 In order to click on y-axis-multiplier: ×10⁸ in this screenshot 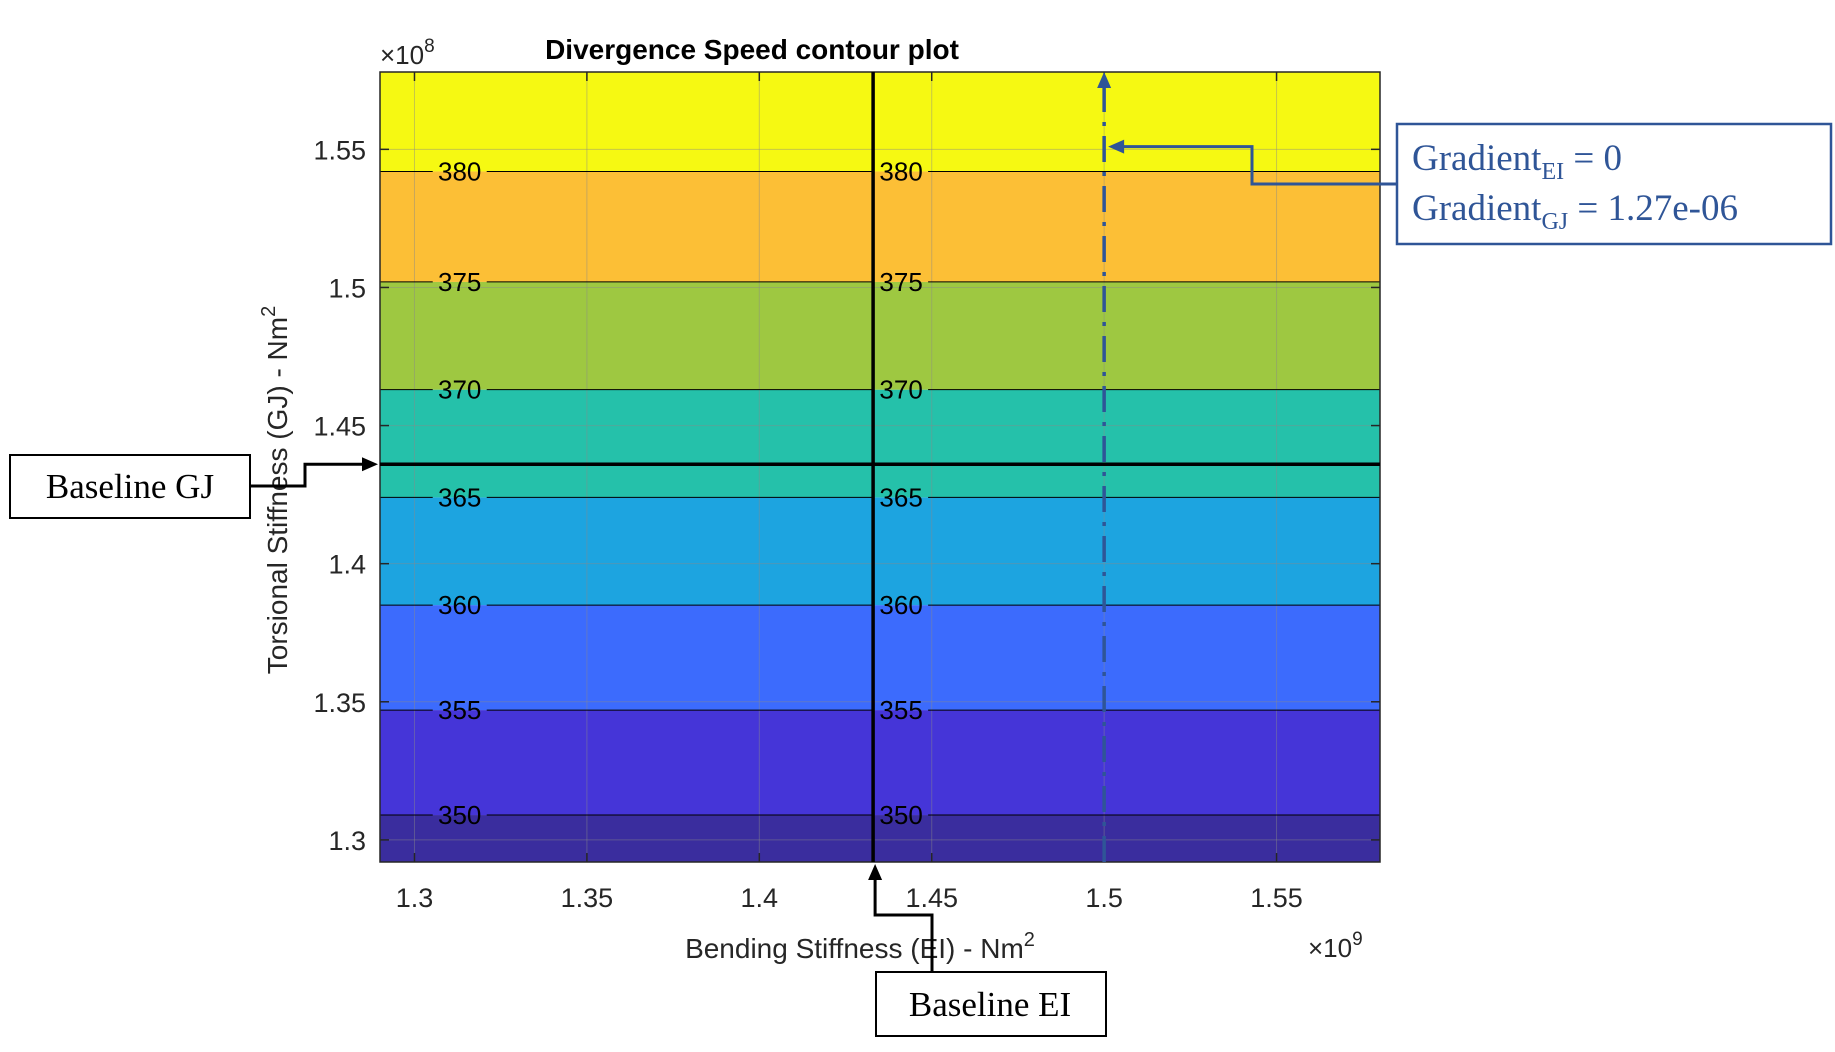, I will do `click(407, 53)`.